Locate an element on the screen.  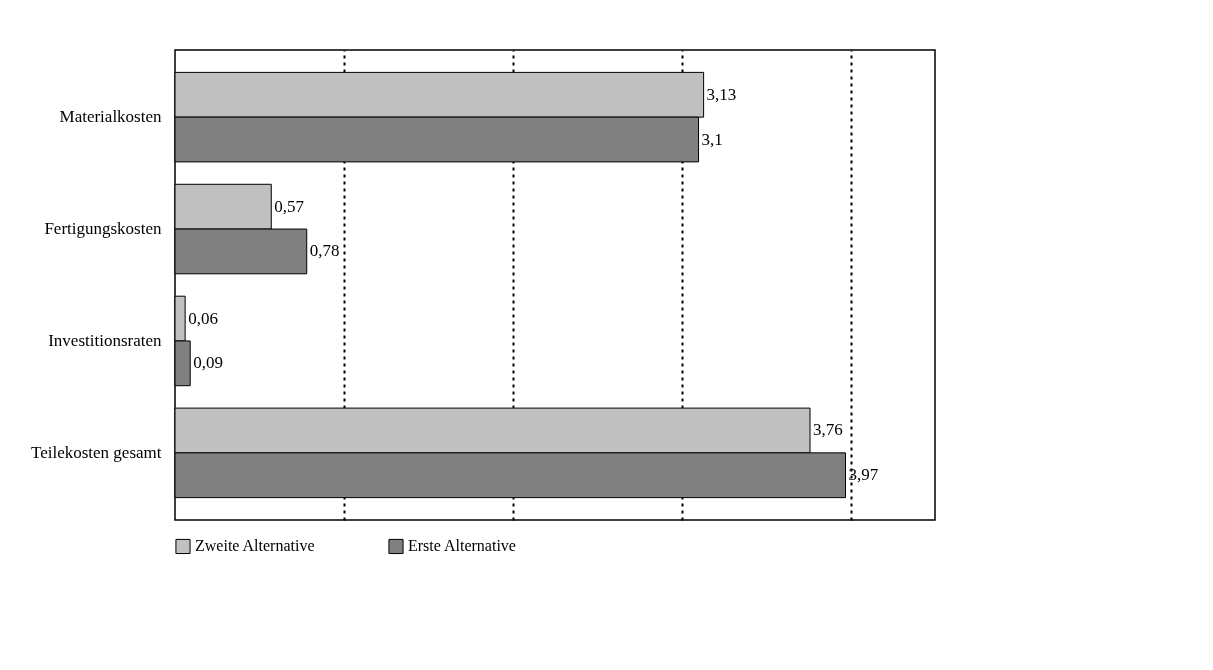
data-label: 0,78 is located at coordinates (324, 251).